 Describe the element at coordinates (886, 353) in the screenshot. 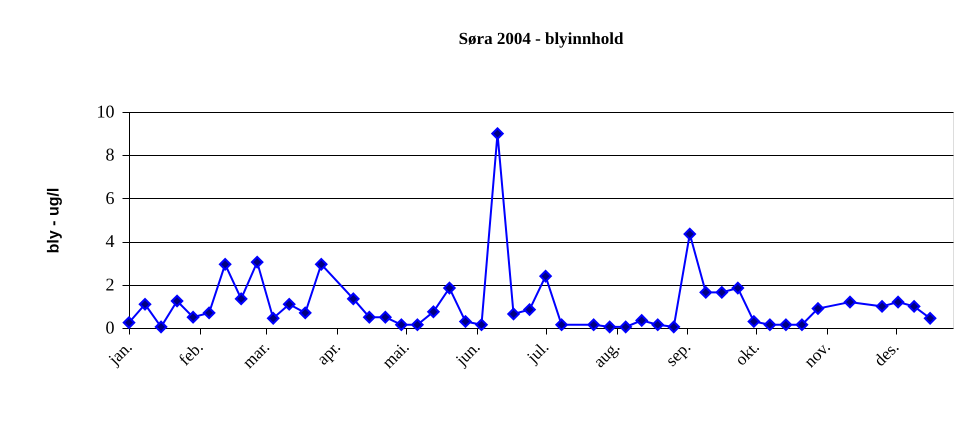

I see `x-tick-label: des.` at that location.